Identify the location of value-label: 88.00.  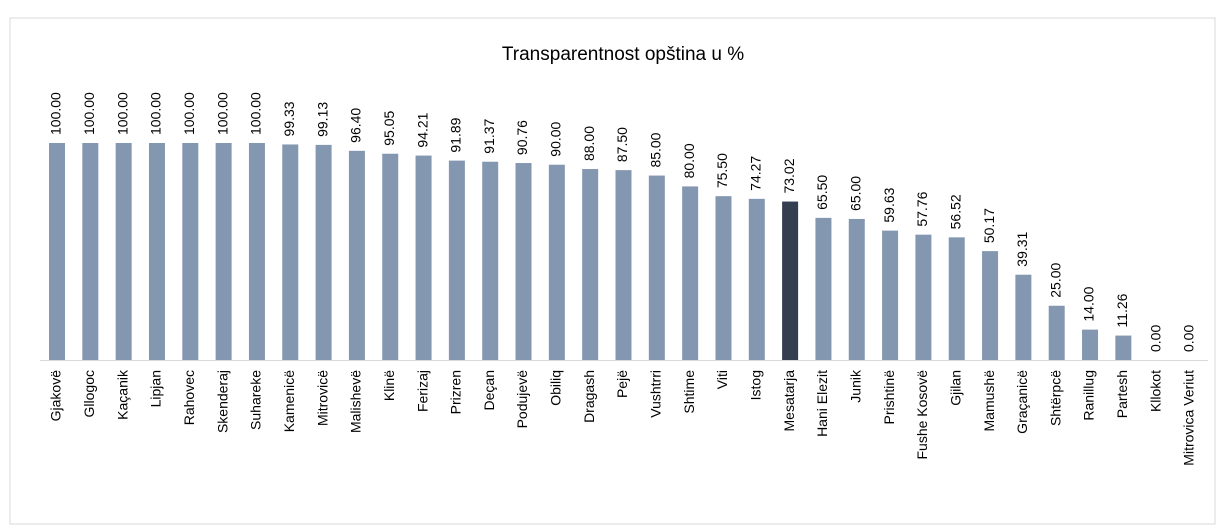
(589, 143).